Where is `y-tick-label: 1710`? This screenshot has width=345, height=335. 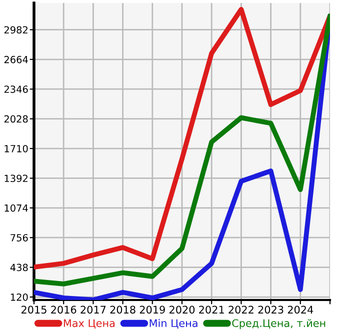 y-tick-label: 1710 is located at coordinates (16, 148).